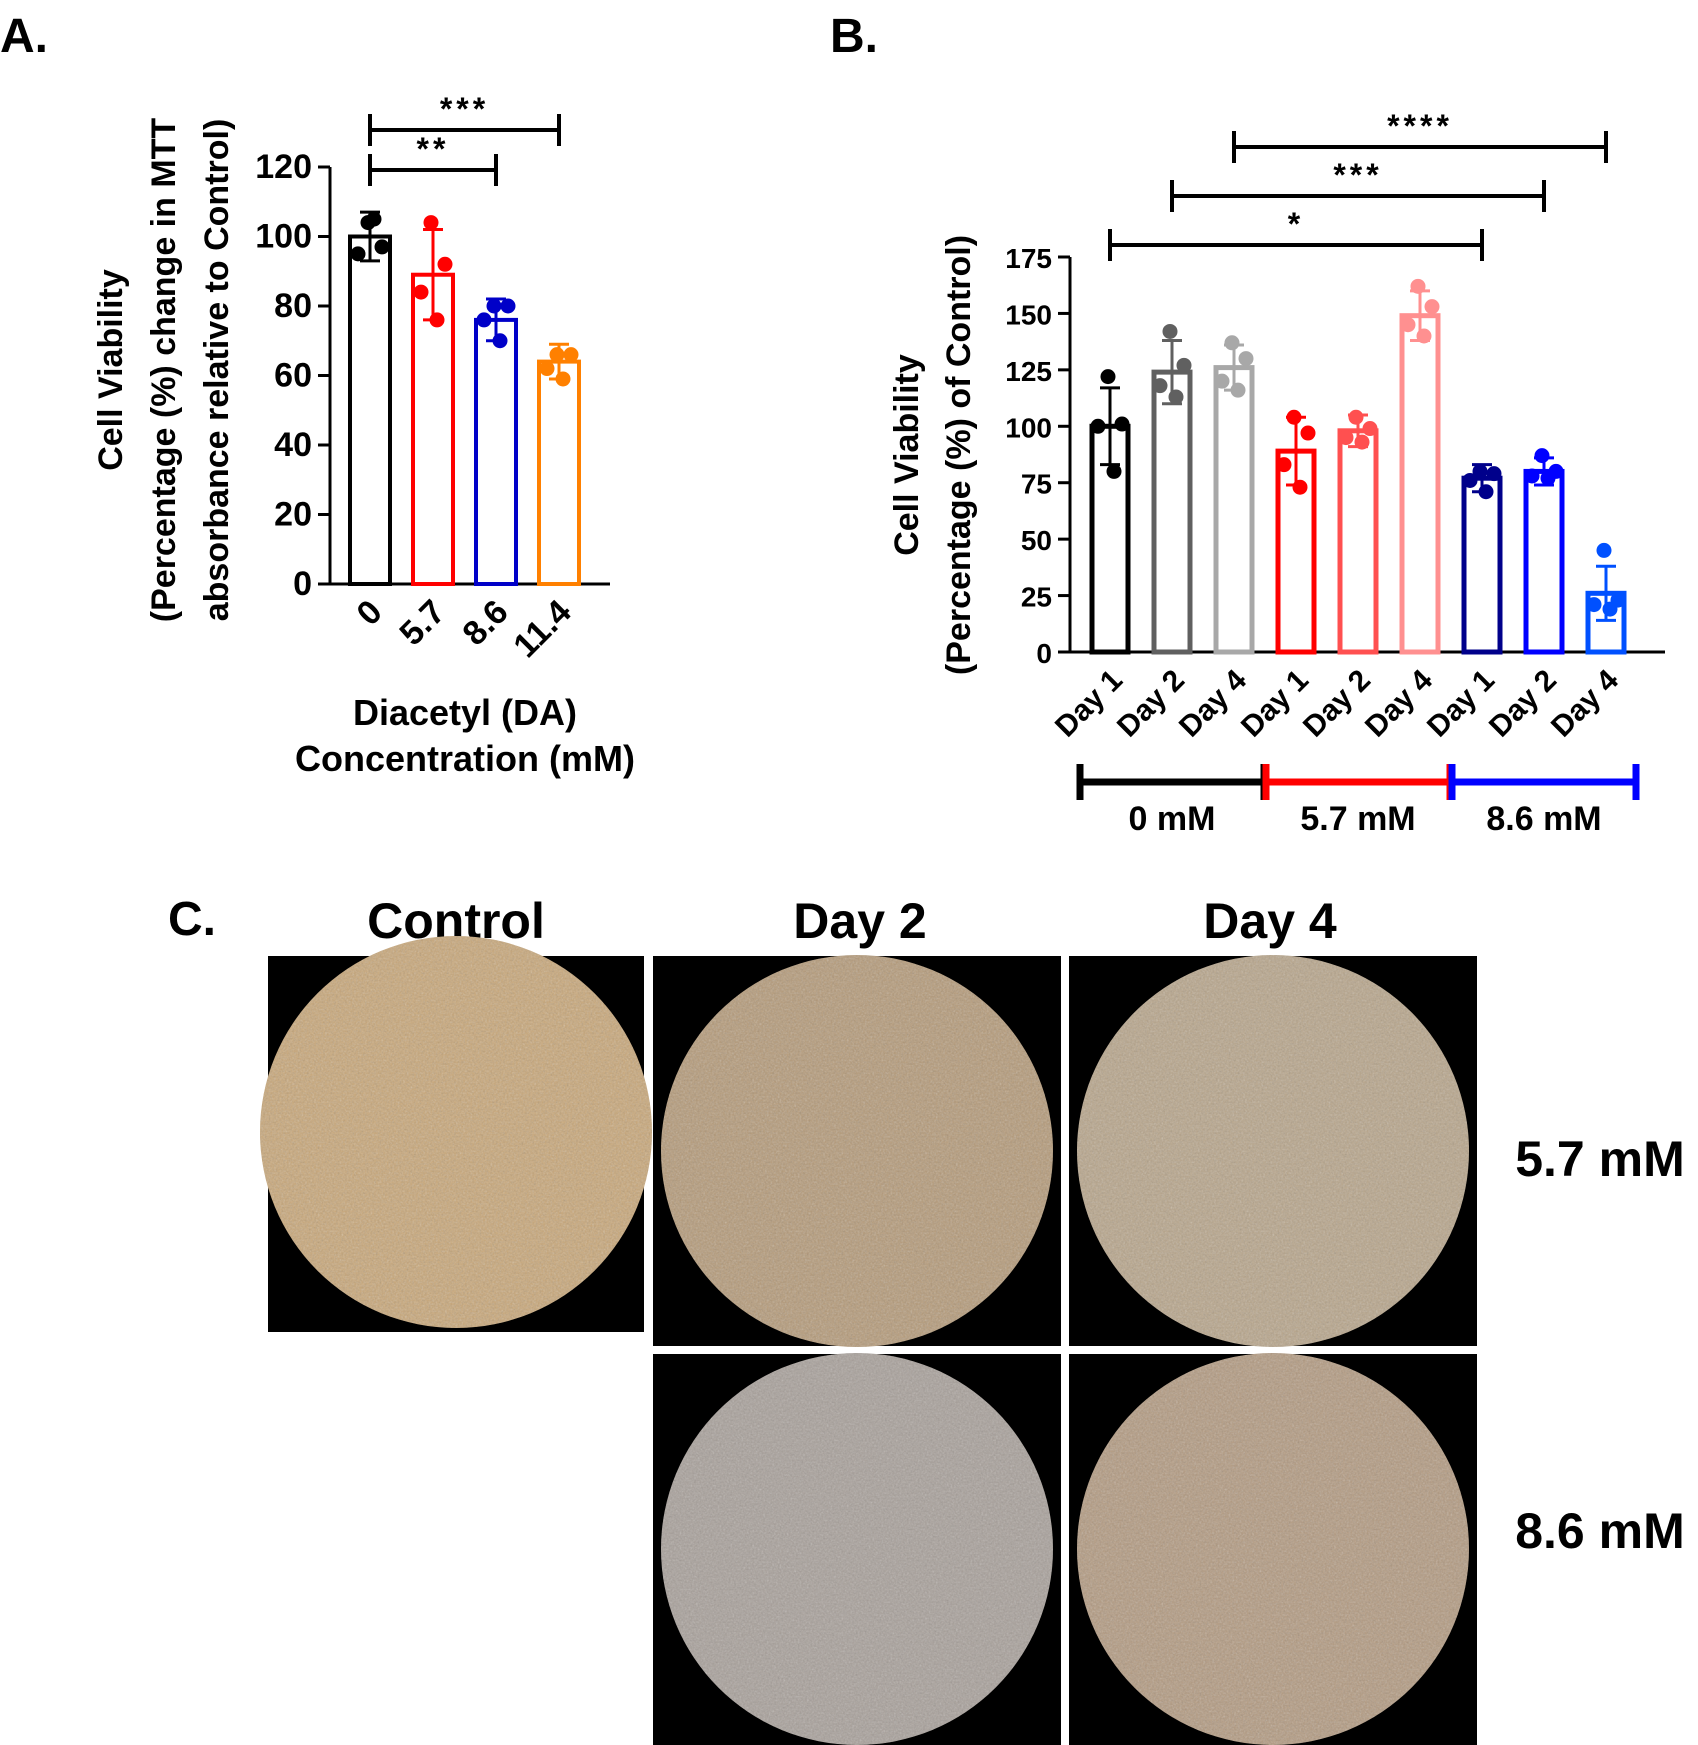 This screenshot has height=1745, width=1698. I want to click on significance-label: *, so click(1296, 224).